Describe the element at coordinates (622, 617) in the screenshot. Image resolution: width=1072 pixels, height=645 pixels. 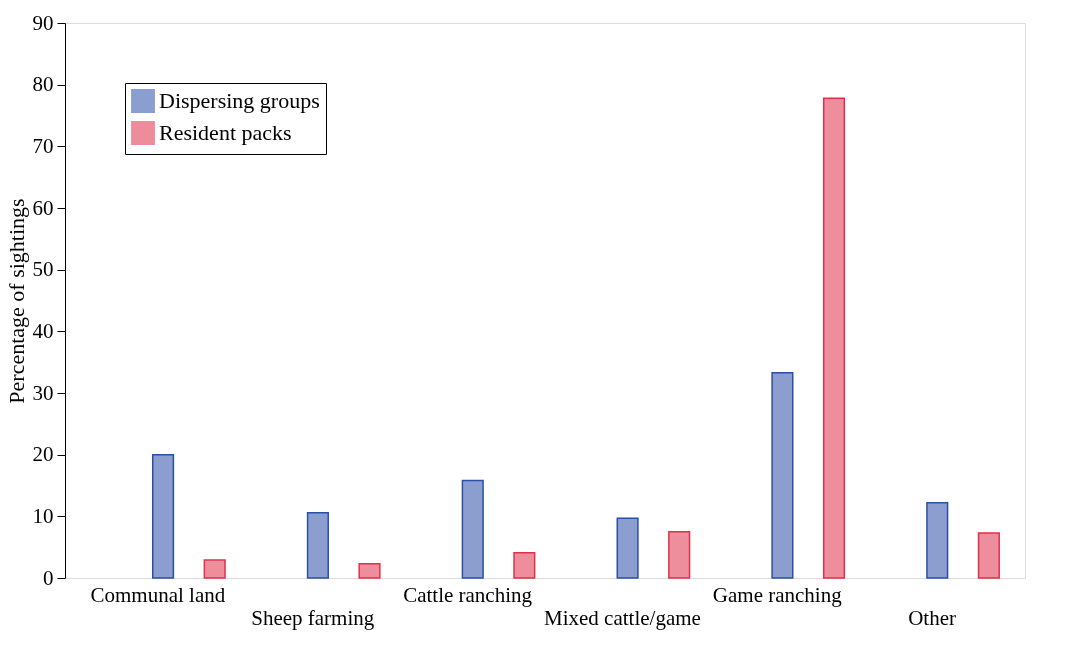
I see `x-tick-label: Mixed cattle/game` at that location.